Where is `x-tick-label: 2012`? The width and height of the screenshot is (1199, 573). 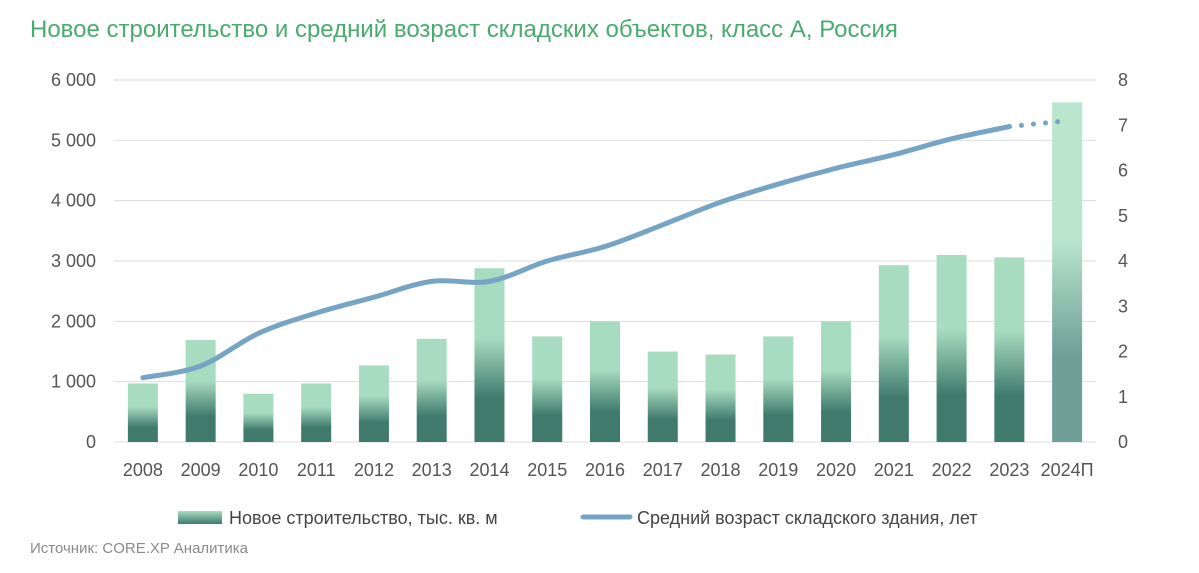 x-tick-label: 2012 is located at coordinates (374, 470).